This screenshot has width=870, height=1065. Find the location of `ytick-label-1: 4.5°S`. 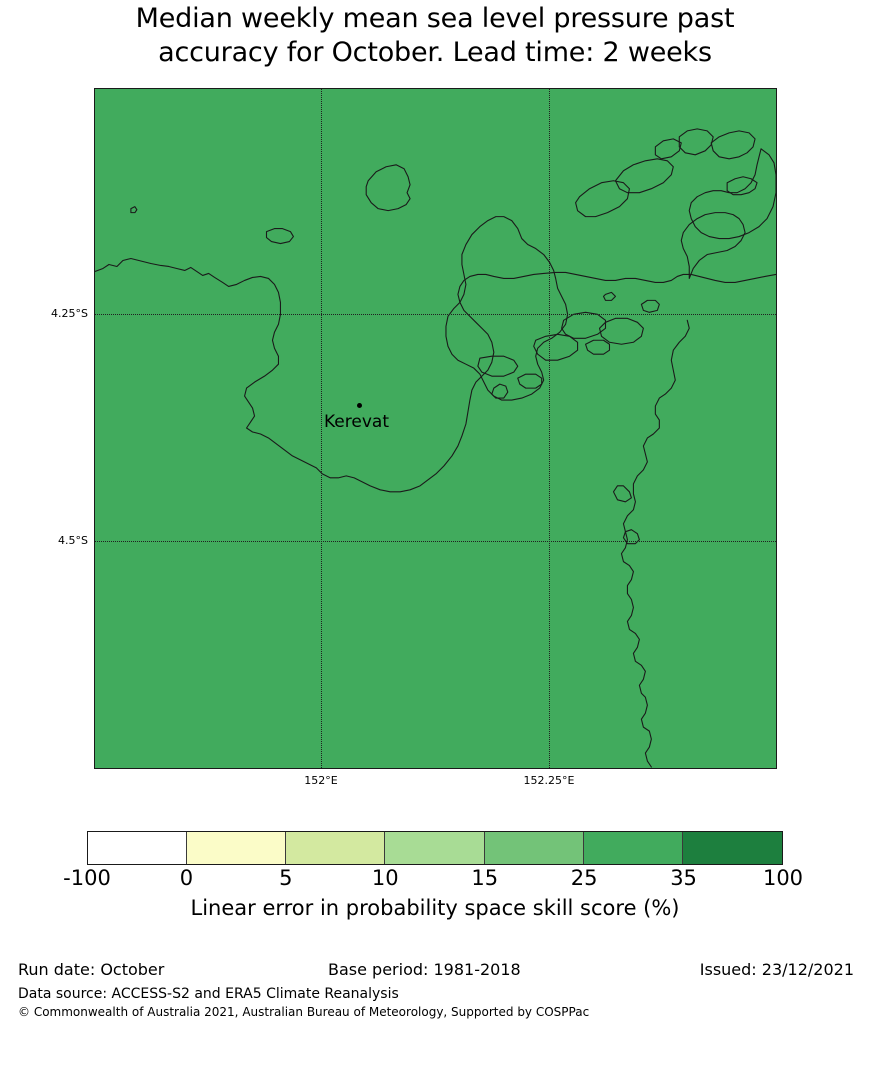

ytick-label-1: 4.5°S is located at coordinates (73, 540).